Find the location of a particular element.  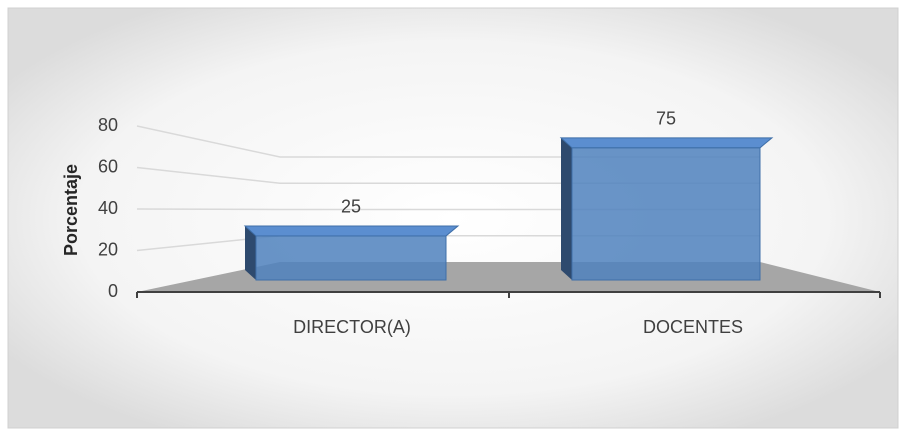

y-tick-label: 20 is located at coordinates (108, 249).